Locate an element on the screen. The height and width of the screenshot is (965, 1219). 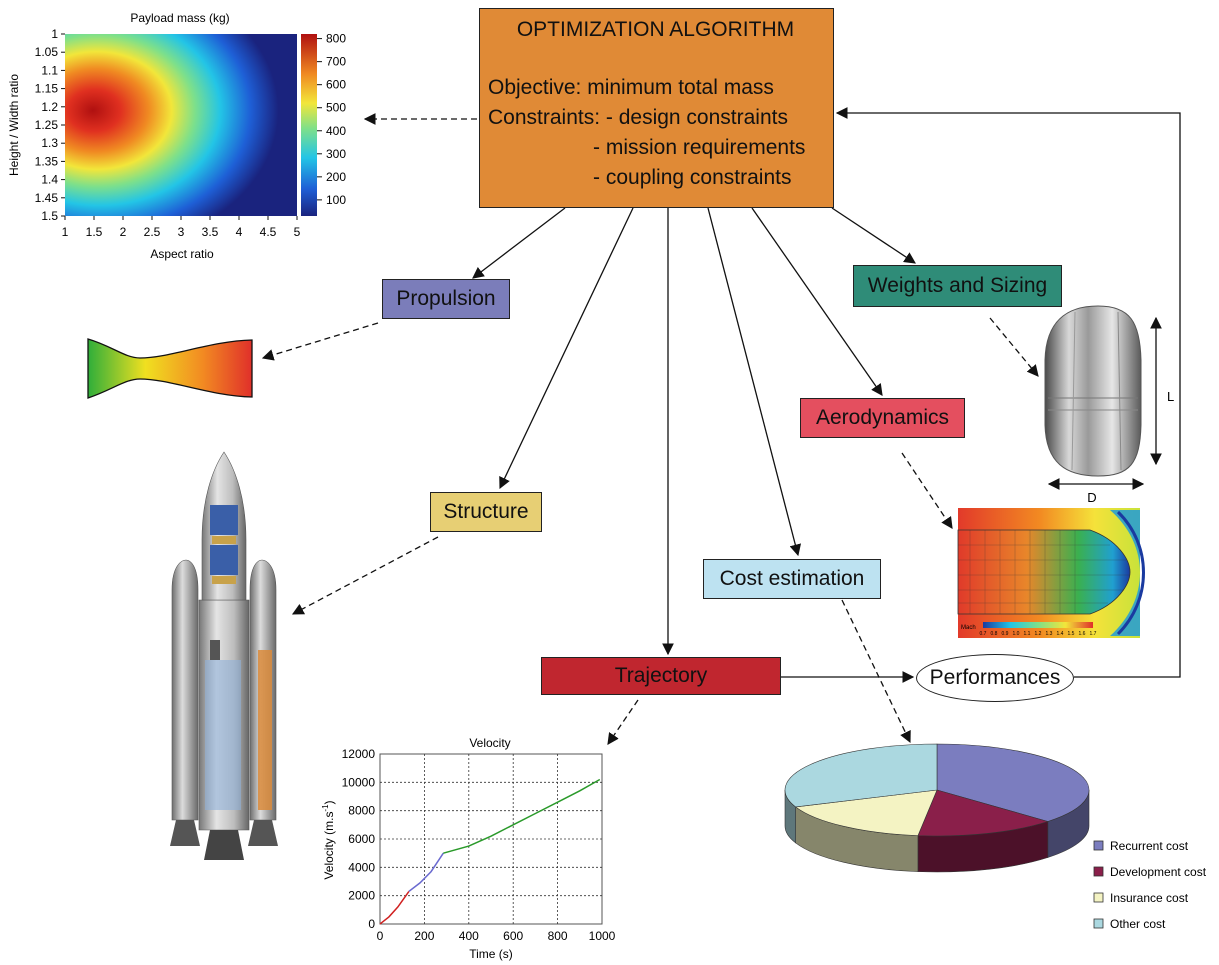
heatmap-x-tick-label: 2 is located at coordinates (123, 232).